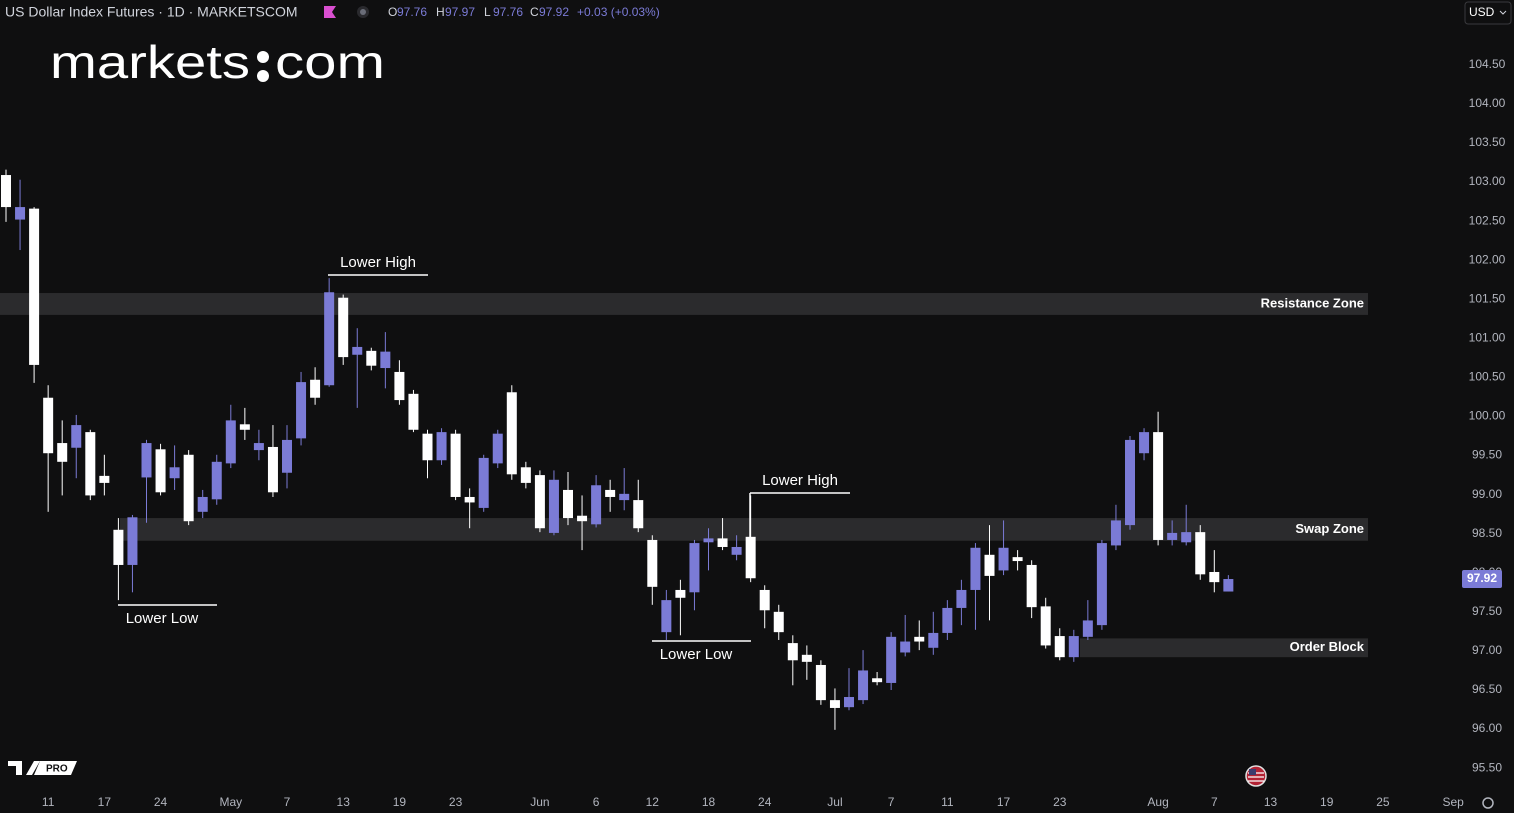 This screenshot has width=1514, height=813. Describe the element at coordinates (1252, 772) in the screenshot. I see `event-icon-canton` at that location.